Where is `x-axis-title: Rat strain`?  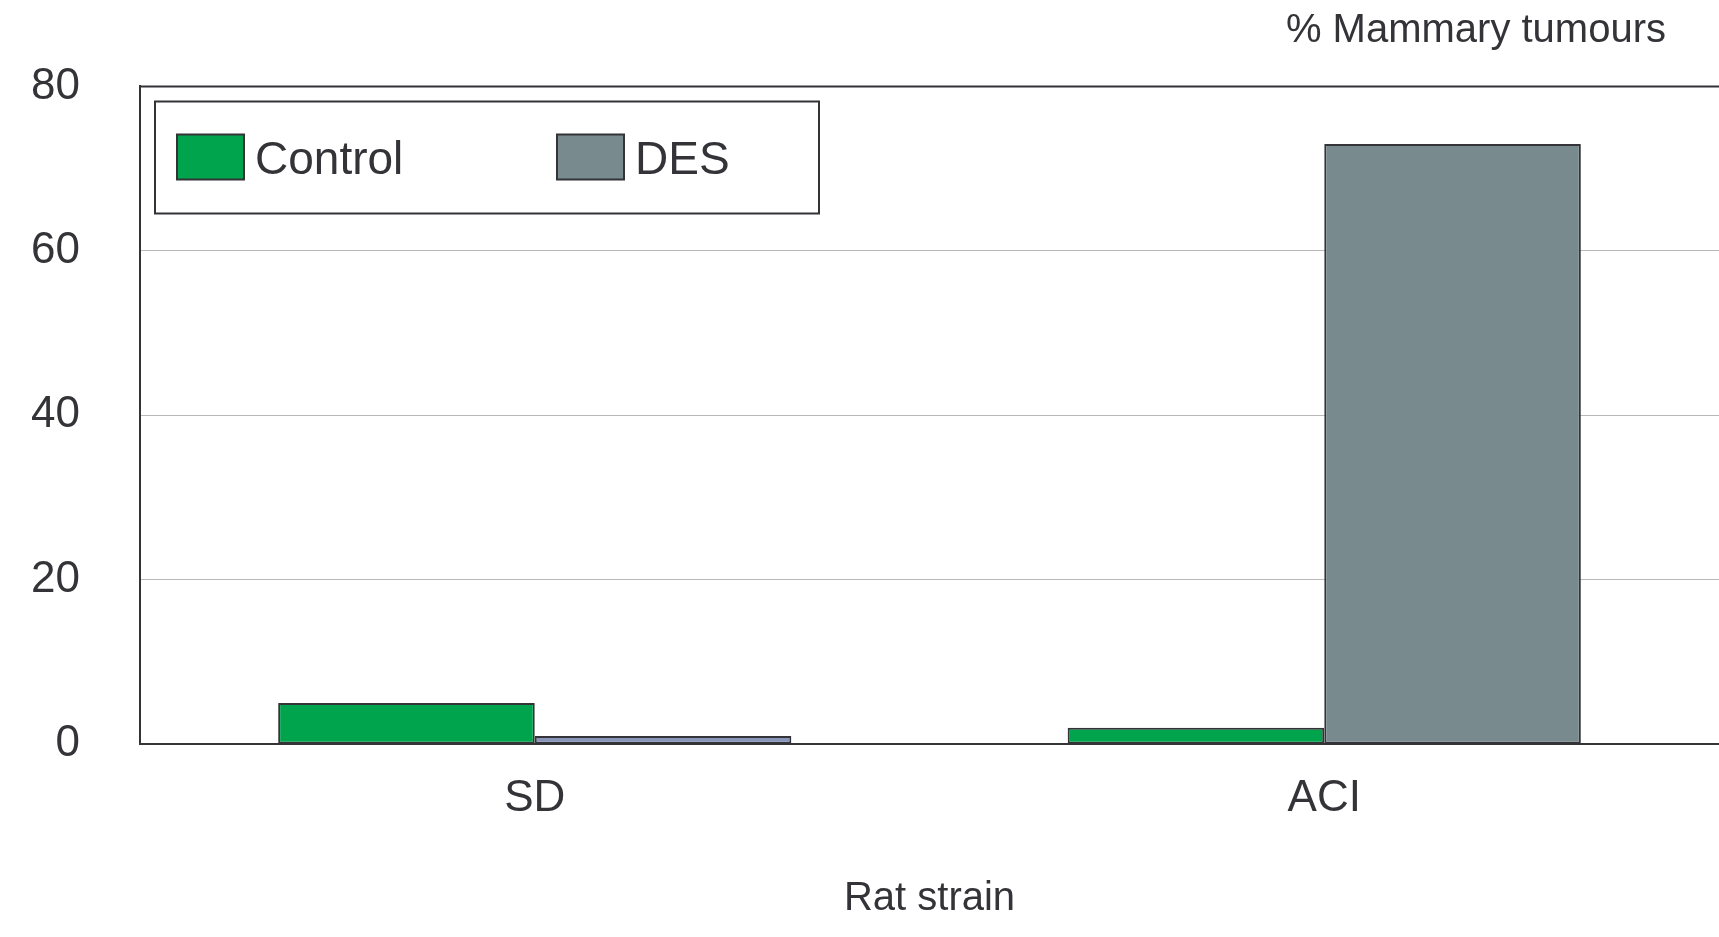 x-axis-title: Rat strain is located at coordinates (929, 896).